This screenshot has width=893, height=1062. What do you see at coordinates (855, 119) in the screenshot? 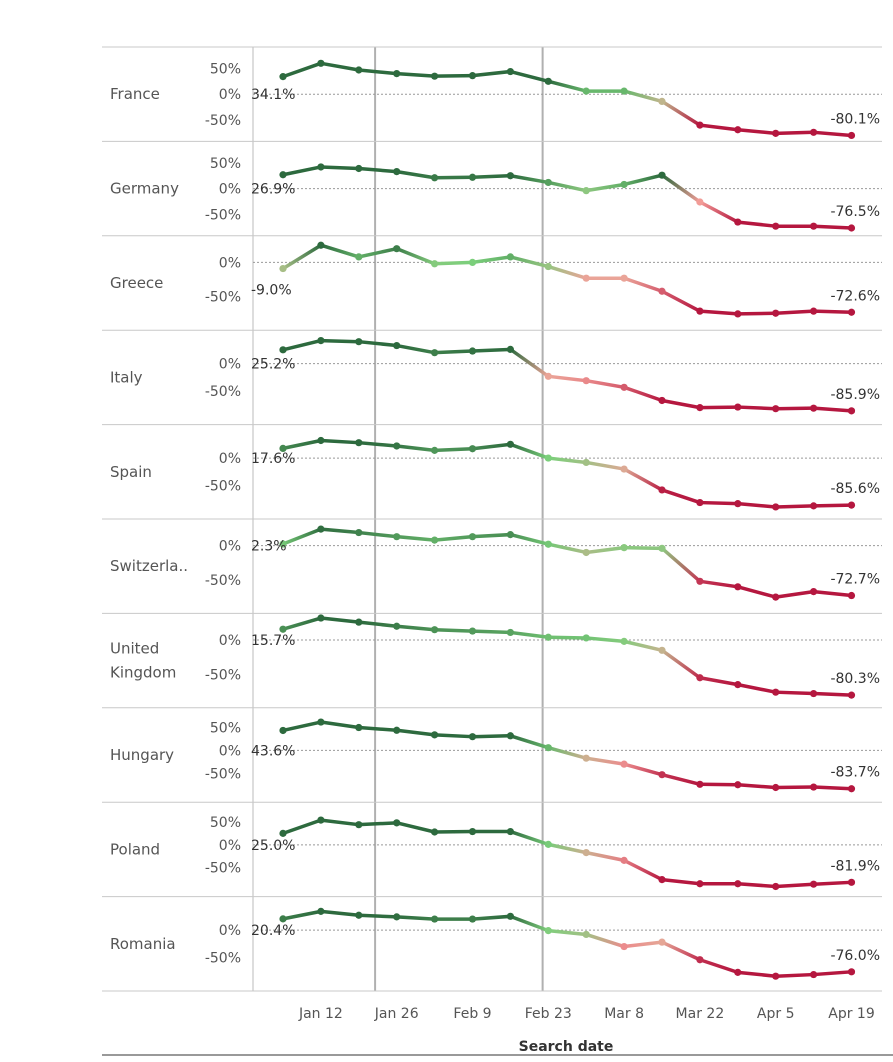
I see `end-value-label: -80.1%` at bounding box center [855, 119].